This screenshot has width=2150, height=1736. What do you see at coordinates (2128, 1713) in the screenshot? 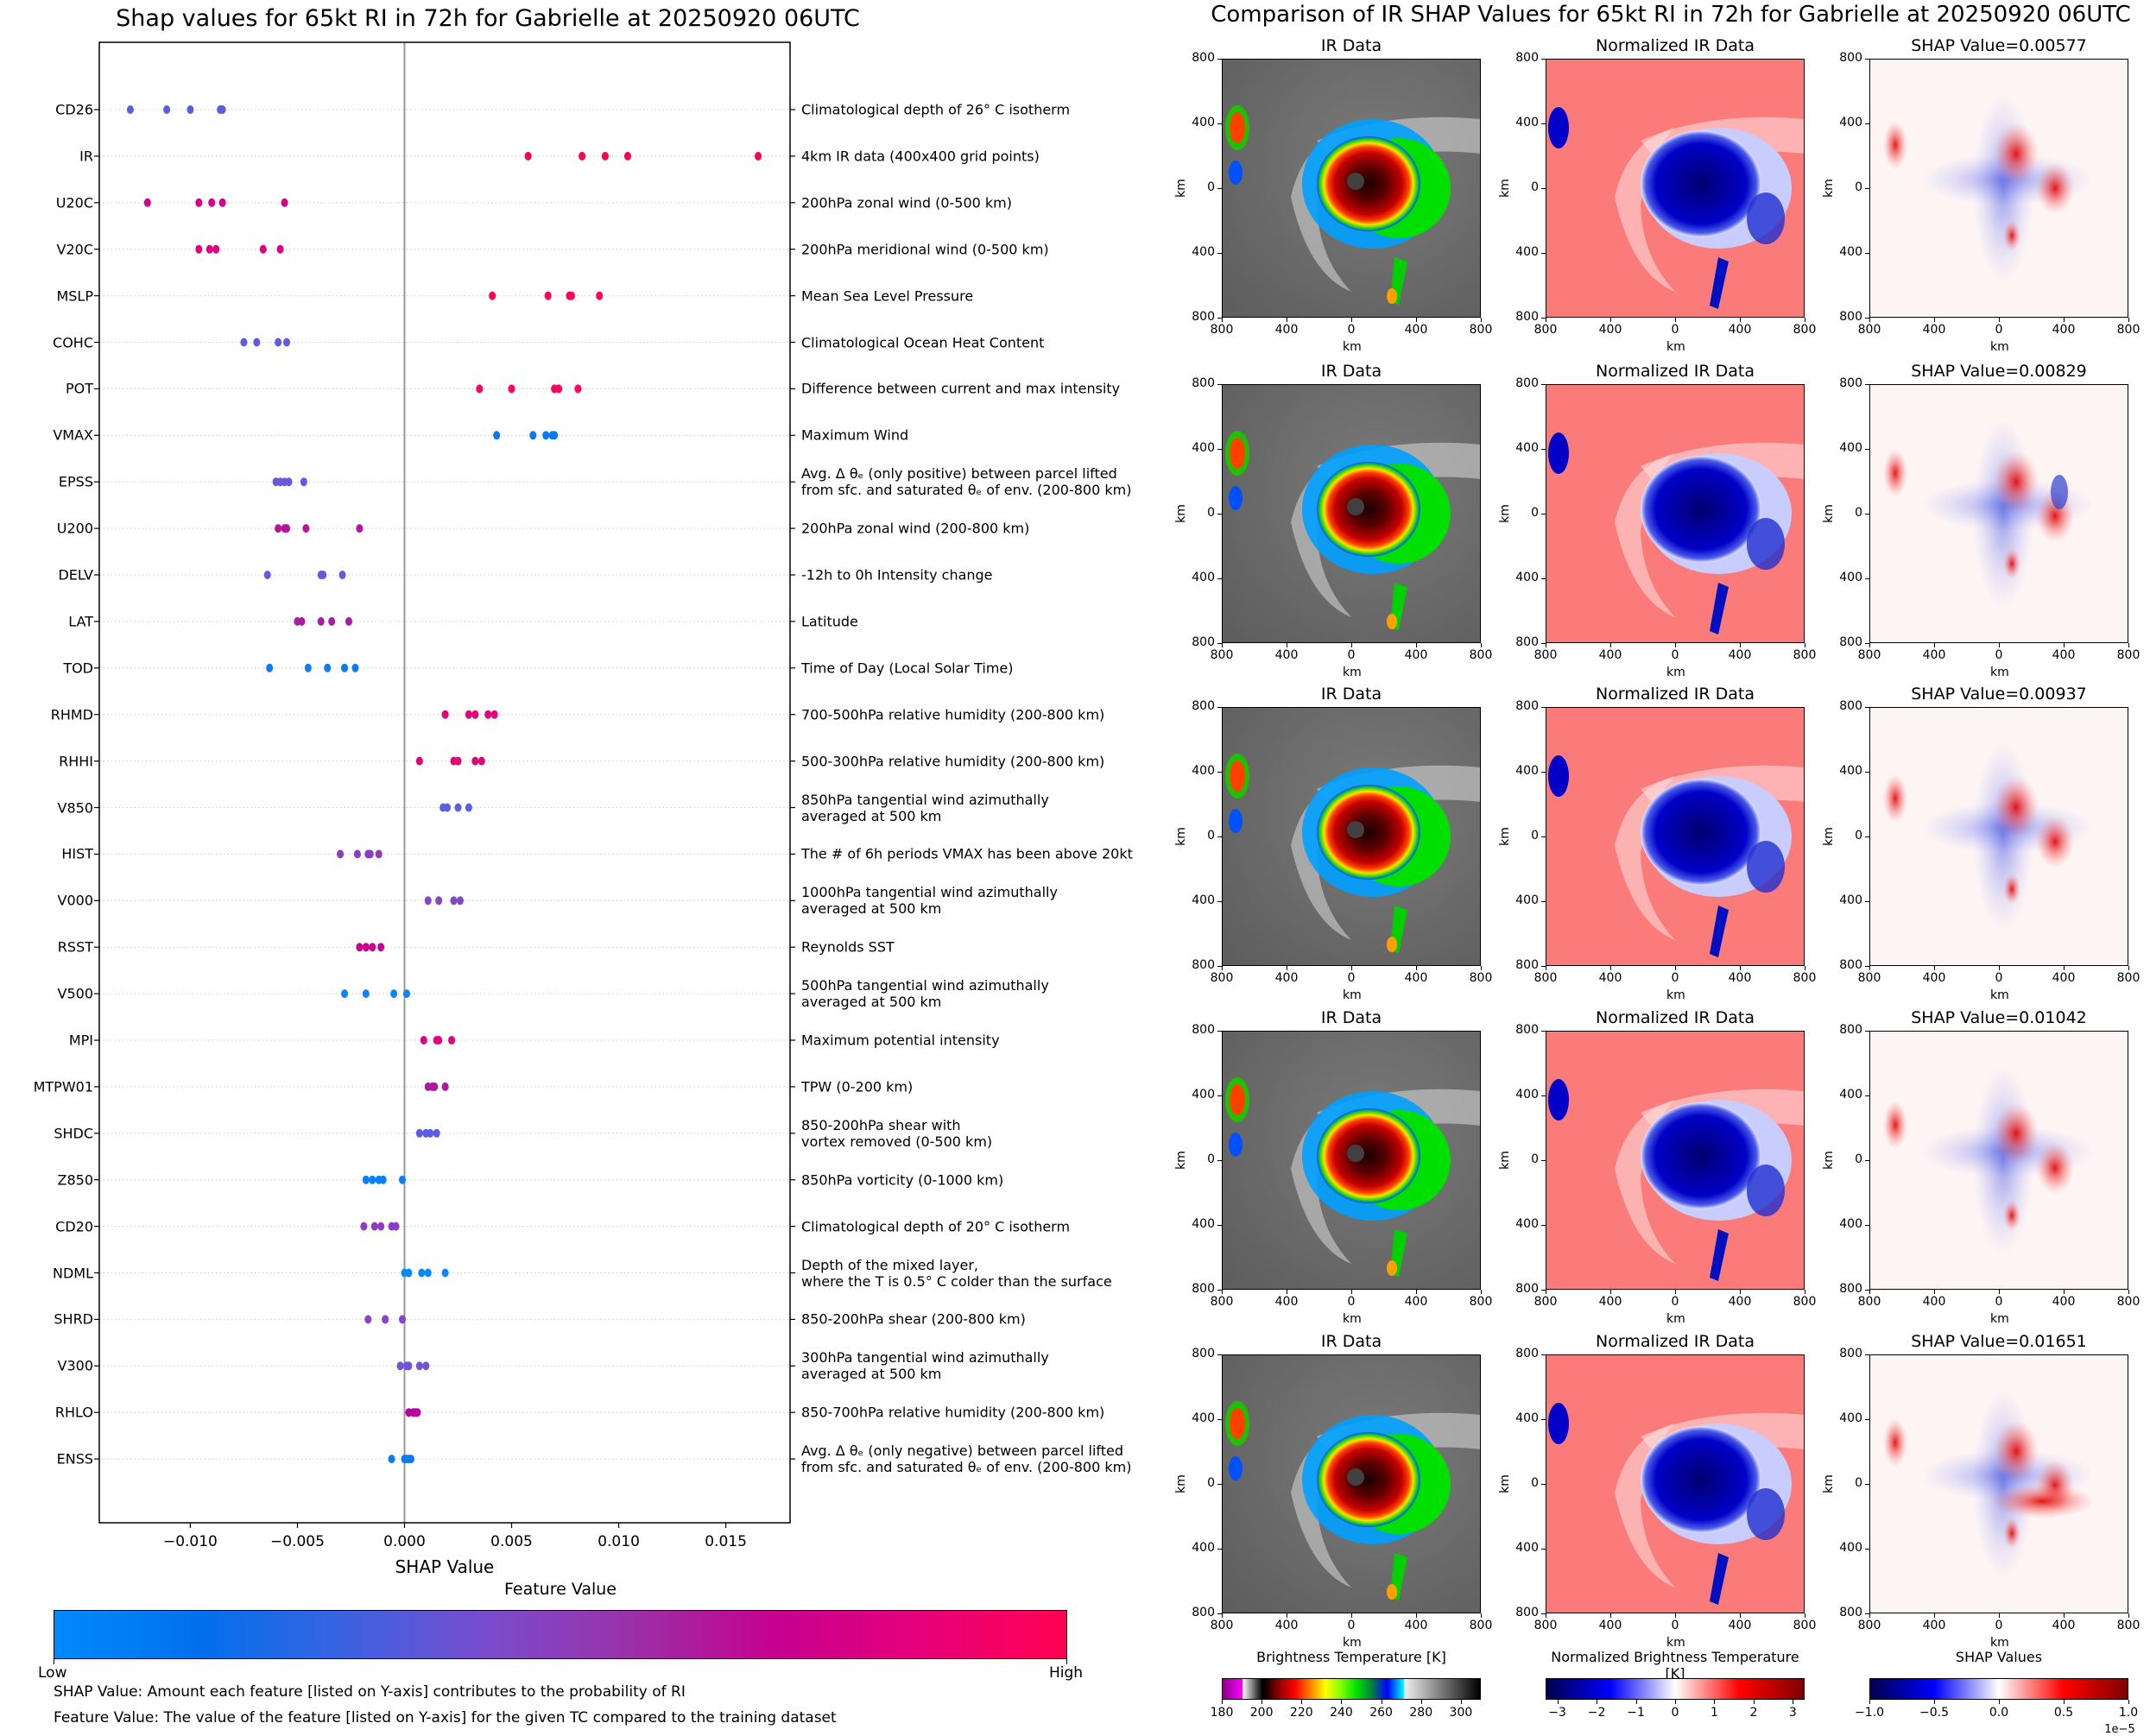
I see `colorbar-tick-label: 1.0` at bounding box center [2128, 1713].